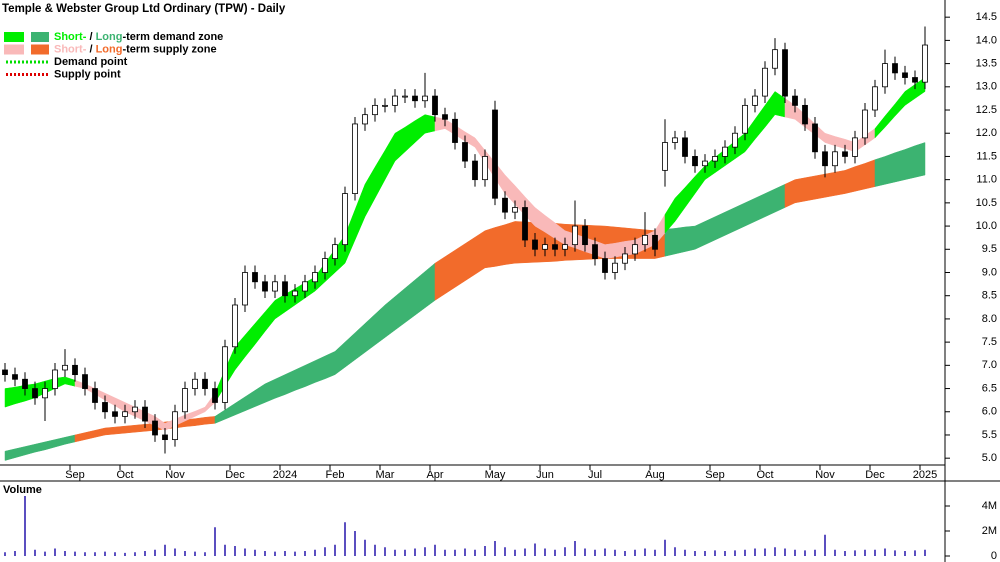 This screenshot has height=562, width=1000. What do you see at coordinates (900, 108) in the screenshot?
I see `short-term-zone` at bounding box center [900, 108].